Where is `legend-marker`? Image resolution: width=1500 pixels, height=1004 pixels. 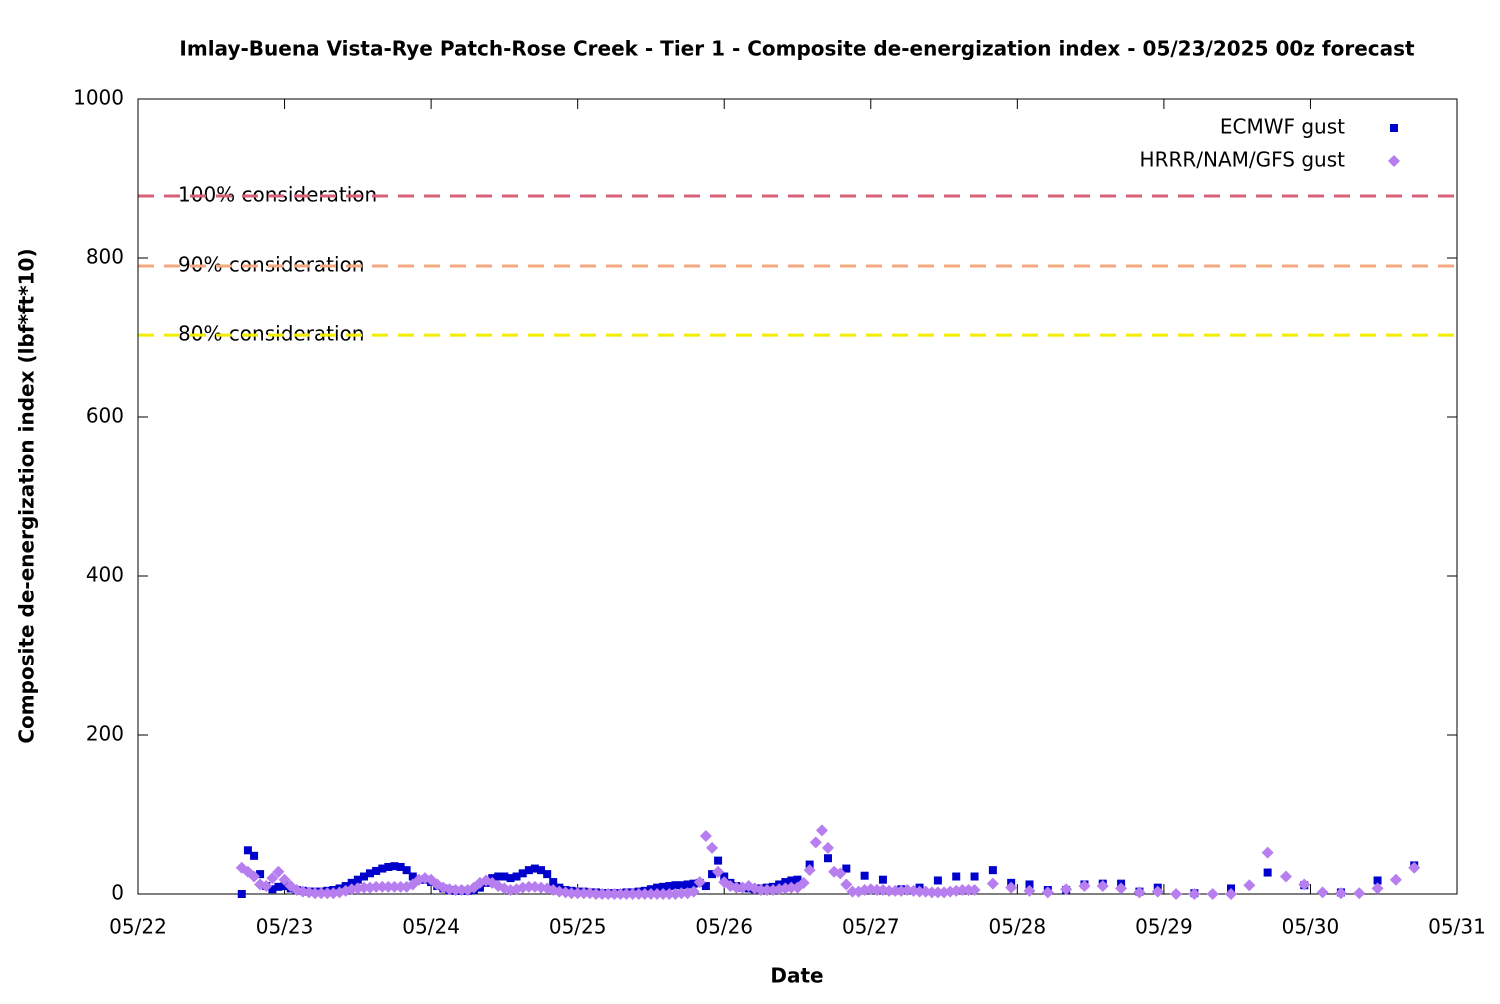 legend-marker is located at coordinates (1394, 128).